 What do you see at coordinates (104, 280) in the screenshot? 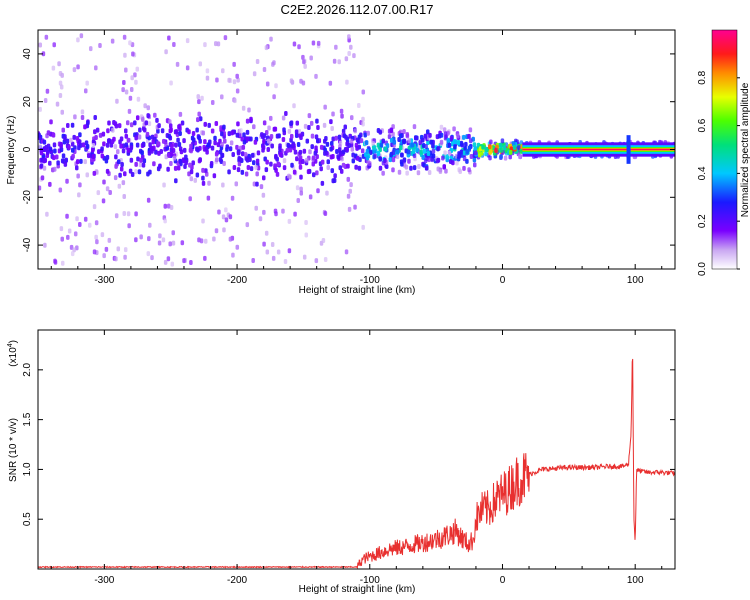
I see `x-tick-label: -300` at bounding box center [104, 280].